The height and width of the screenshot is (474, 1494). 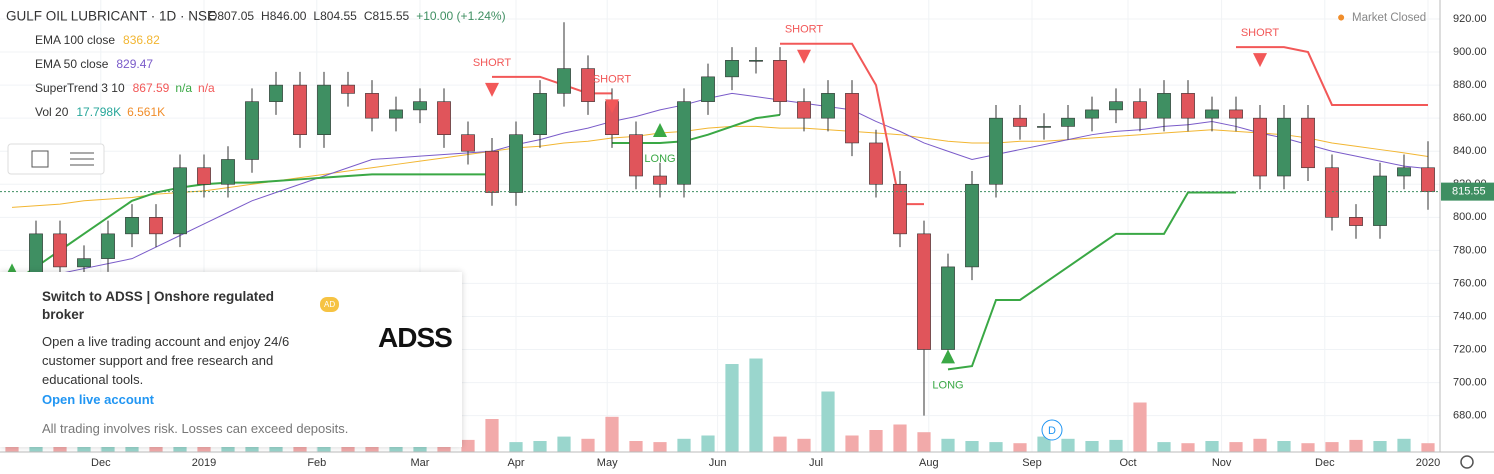 What do you see at coordinates (330, 304) in the screenshot?
I see `ad-badge: AD` at bounding box center [330, 304].